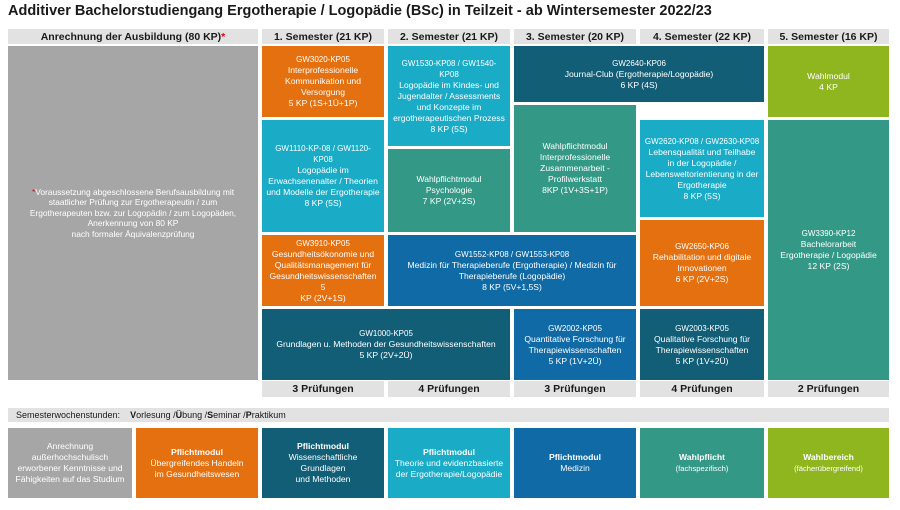 The image size is (900, 510). What do you see at coordinates (323, 192) in the screenshot?
I see `module-text: und Modelle der Ergotherapie` at bounding box center [323, 192].